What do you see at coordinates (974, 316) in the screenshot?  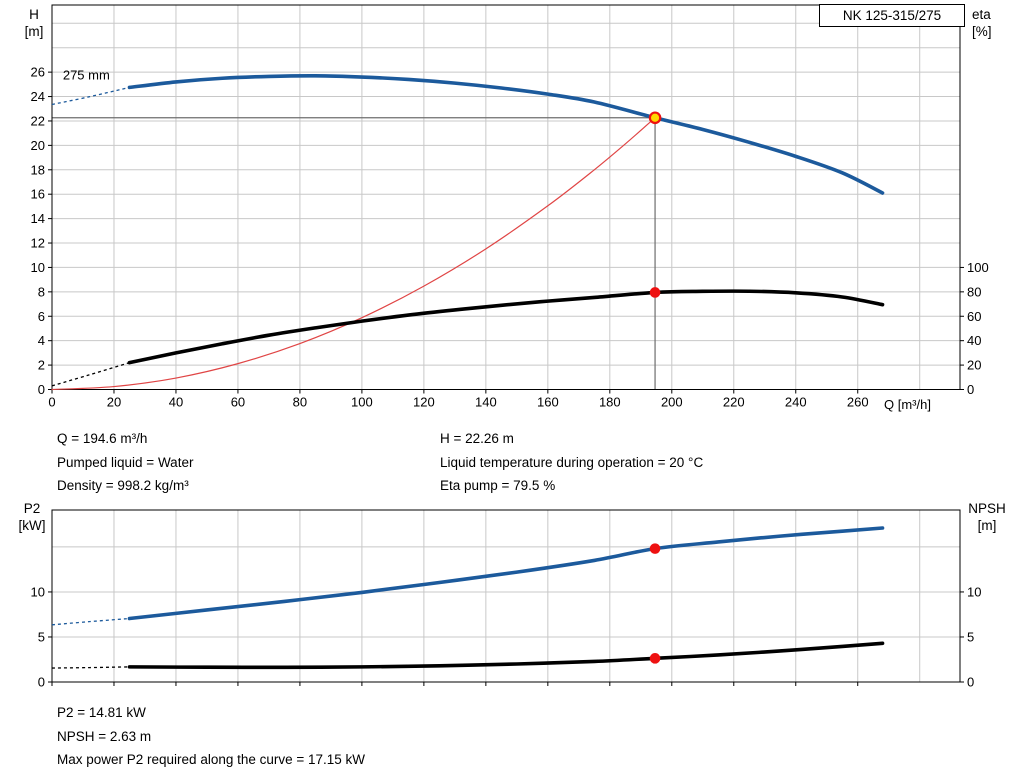 I see `y-right-tick-label: 60` at bounding box center [974, 316].